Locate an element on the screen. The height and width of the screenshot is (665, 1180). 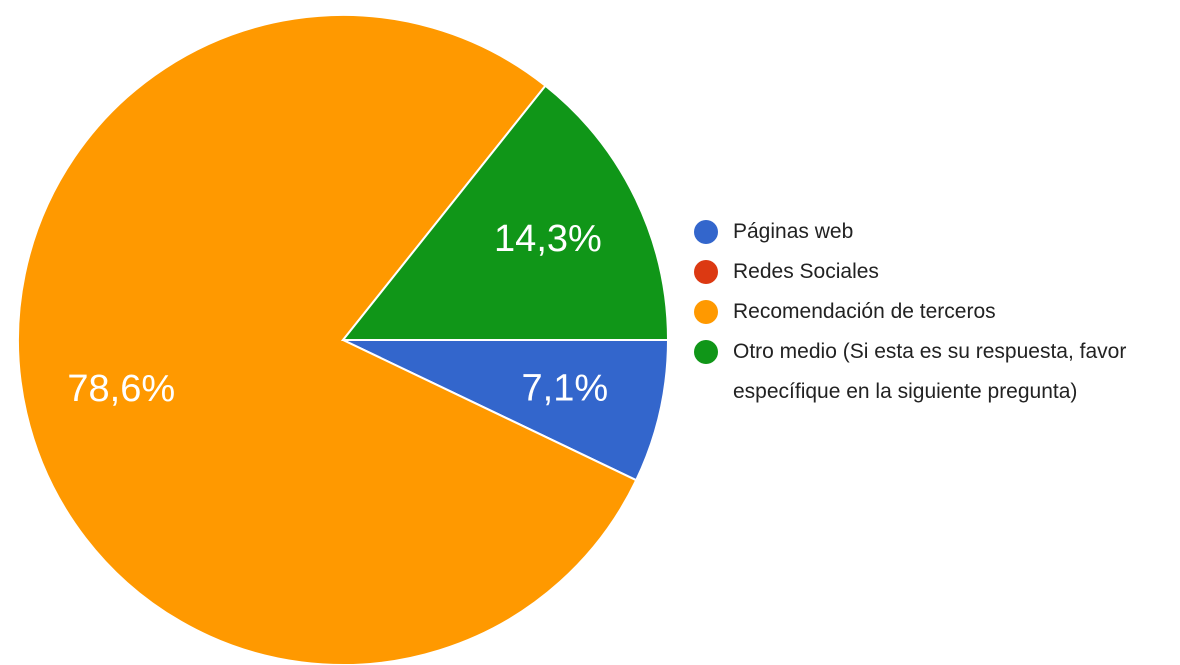
slice-label: 14,3% is located at coordinates (548, 239).